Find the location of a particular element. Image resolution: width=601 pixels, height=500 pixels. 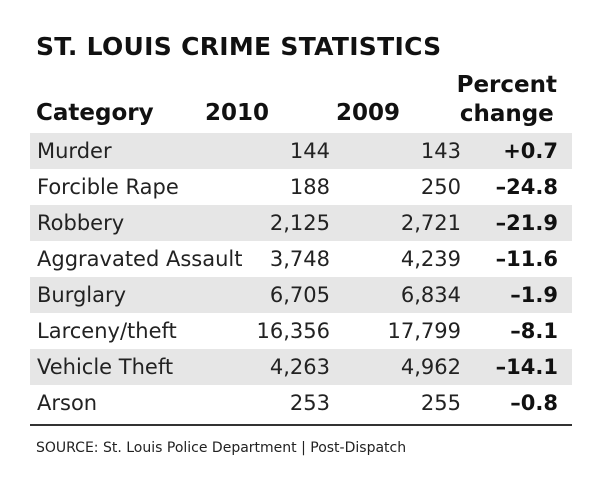

cell-2009: 2,721 is located at coordinates (430, 223).